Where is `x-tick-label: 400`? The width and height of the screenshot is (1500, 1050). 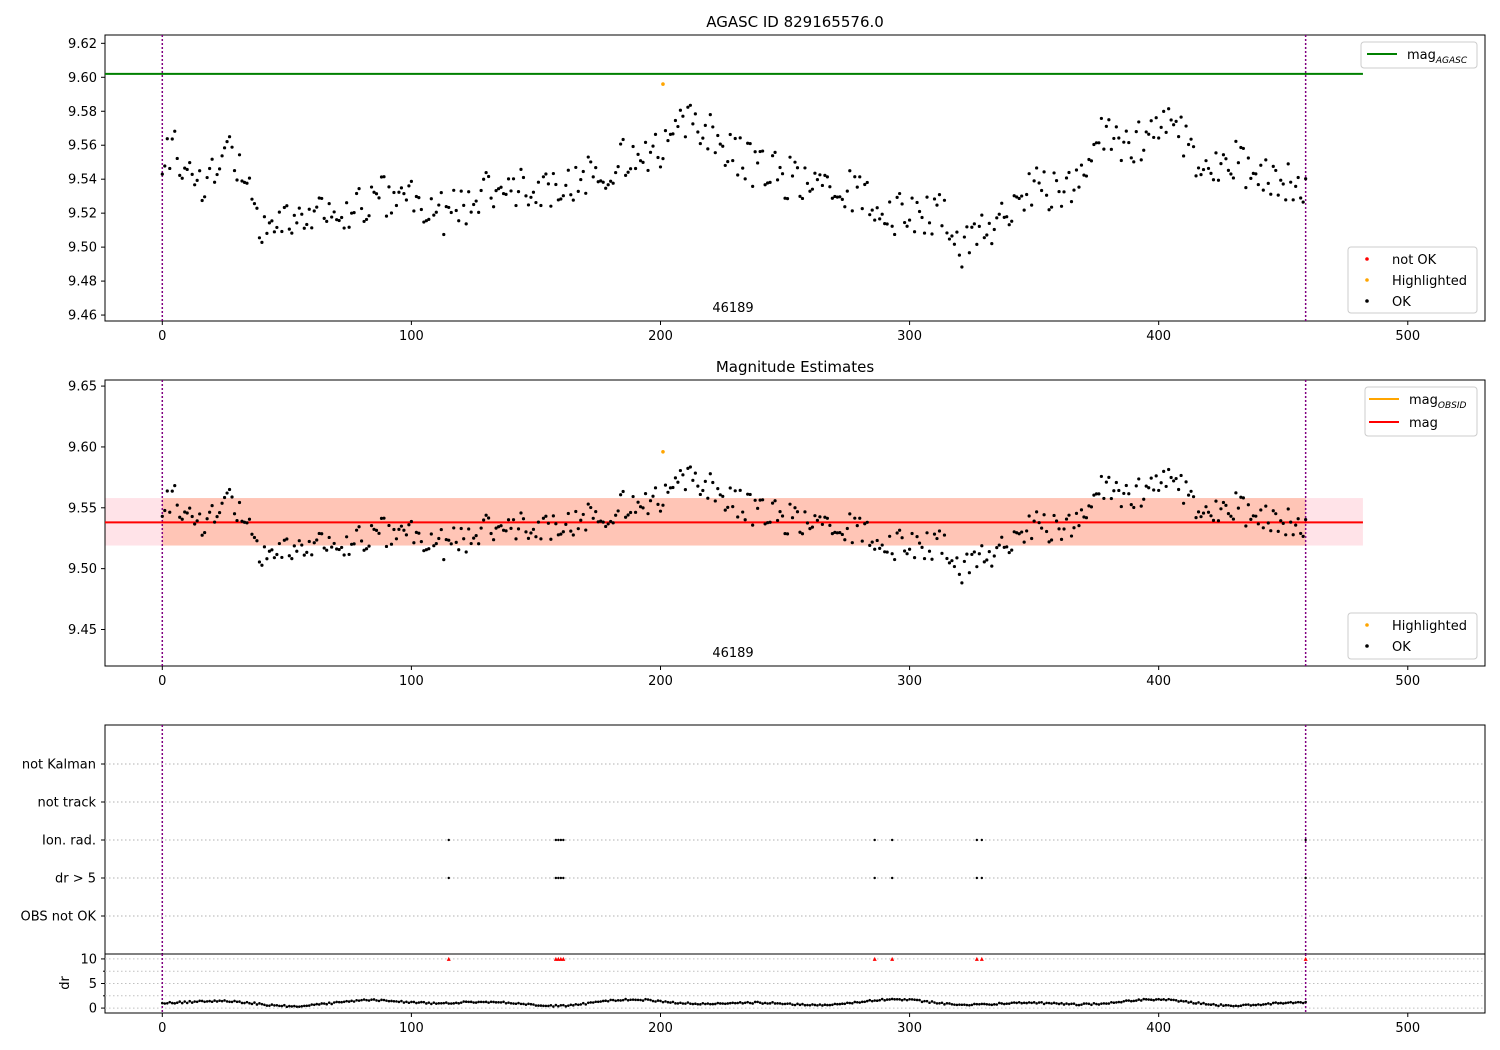 x-tick-label: 400 is located at coordinates (1158, 681).